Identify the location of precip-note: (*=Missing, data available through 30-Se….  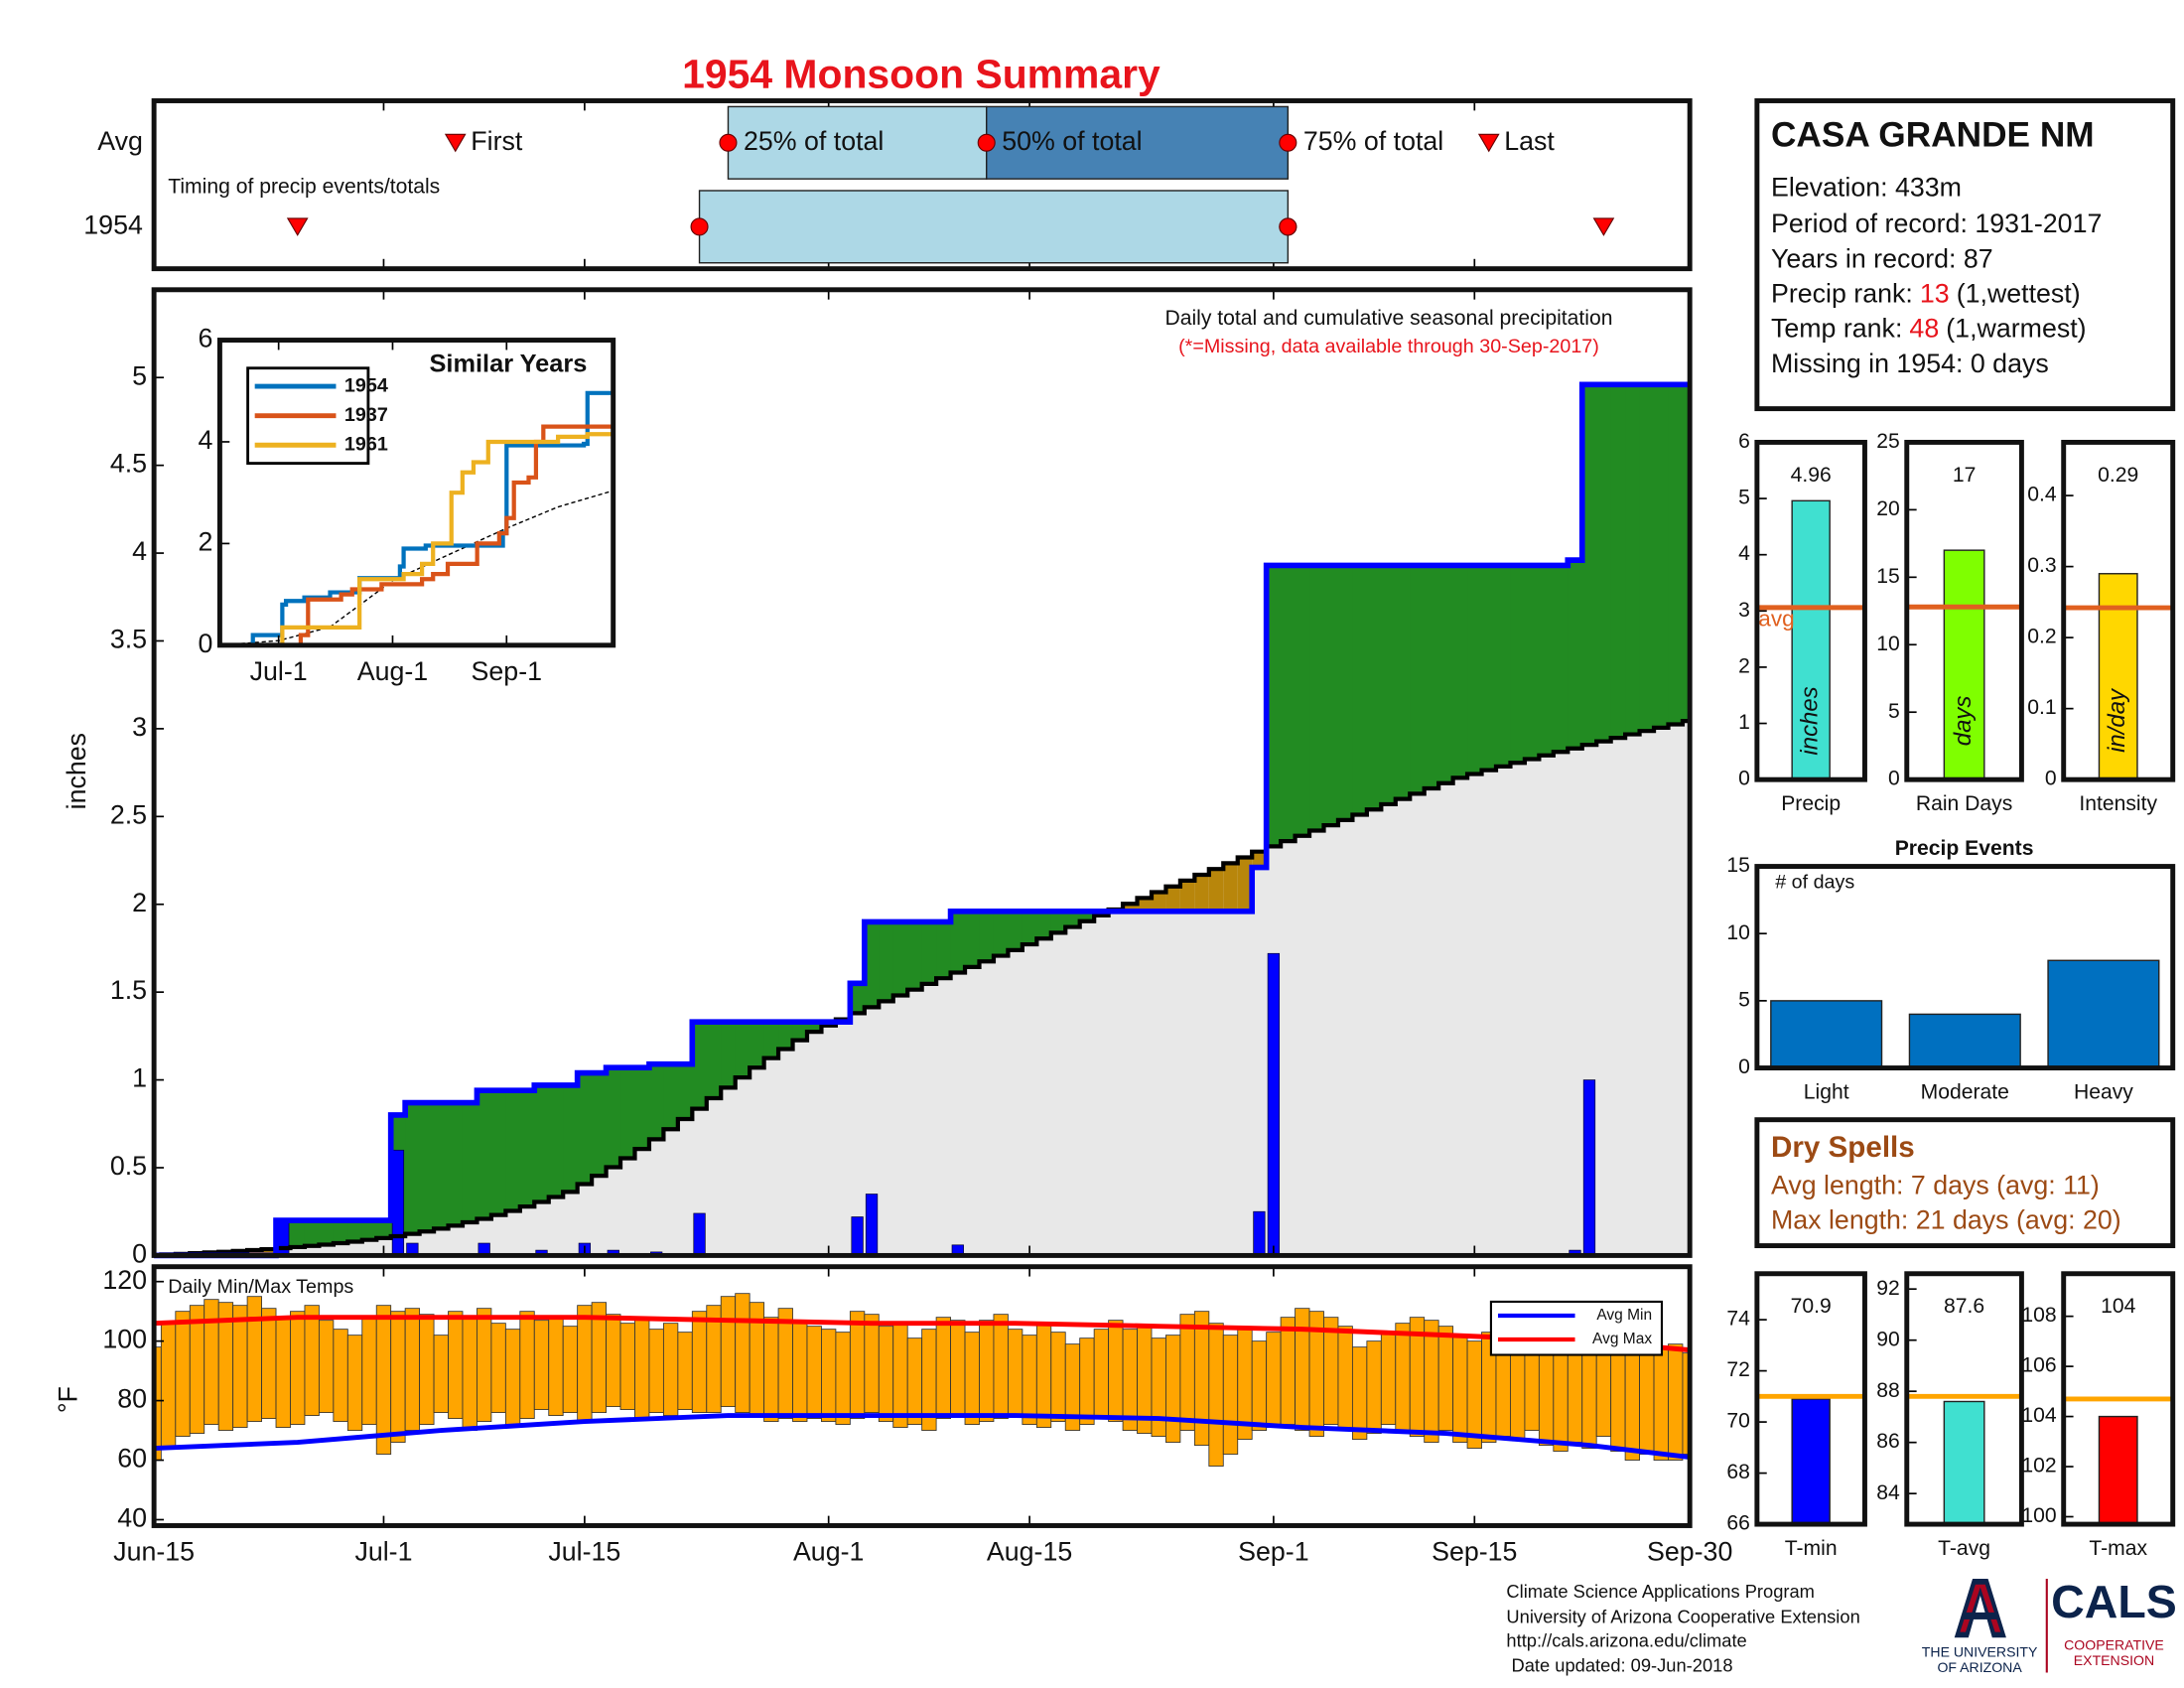
(1388, 346).